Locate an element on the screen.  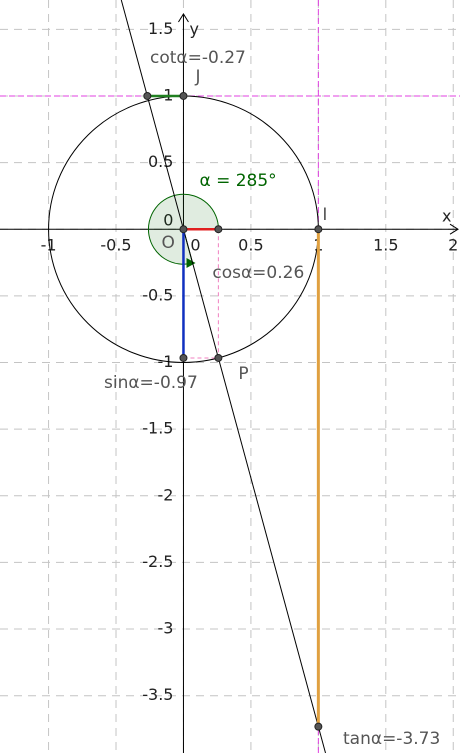
label-i: I is located at coordinates (324, 215).